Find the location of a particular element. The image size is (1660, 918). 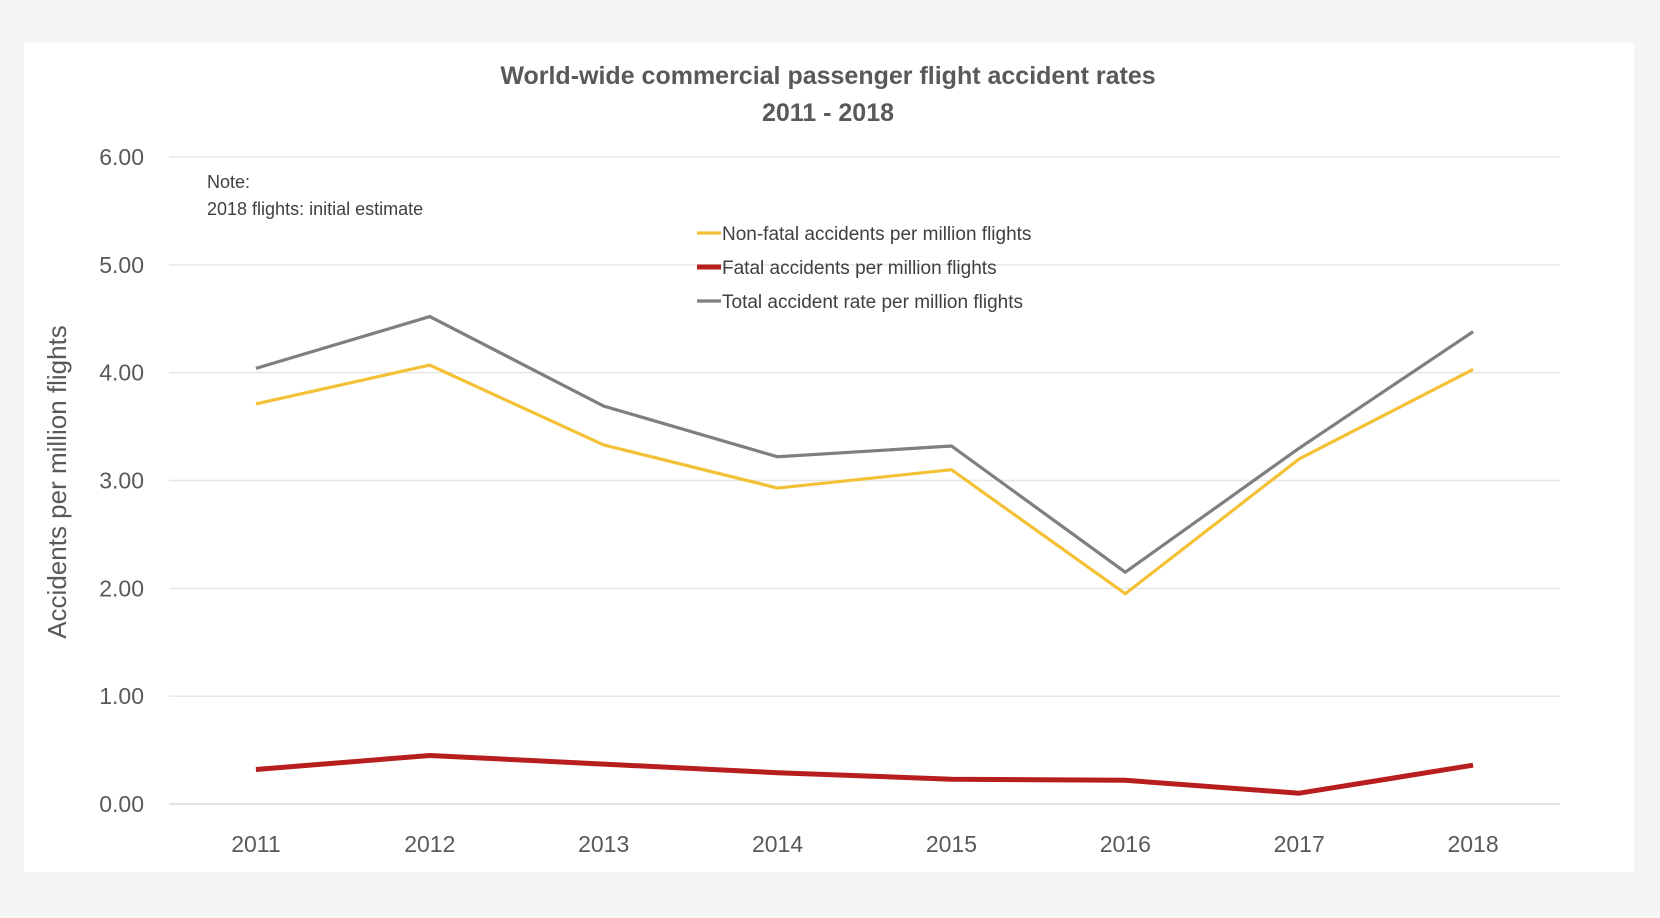

x-tick-label: 2013 is located at coordinates (603, 844).